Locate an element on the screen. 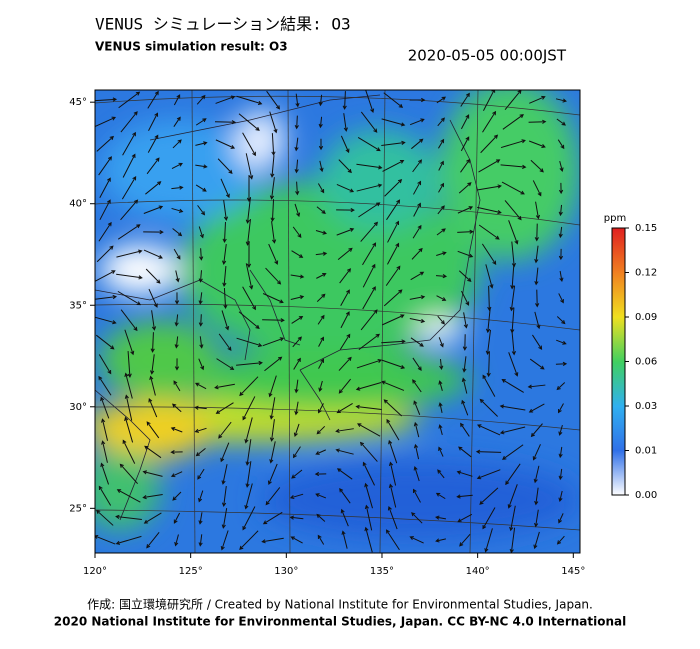 The image size is (700, 649). x-tick-label: 130° is located at coordinates (286, 571).